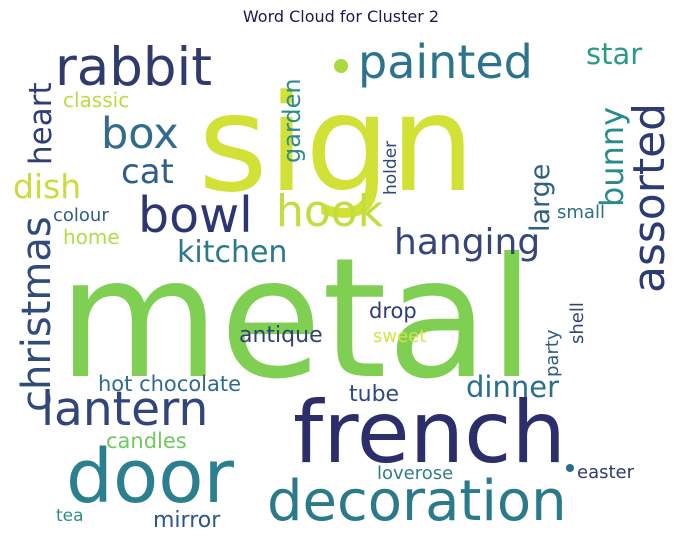 Image resolution: width=682 pixels, height=540 pixels. Describe the element at coordinates (96, 100) in the screenshot. I see `word-classic: classic` at that location.